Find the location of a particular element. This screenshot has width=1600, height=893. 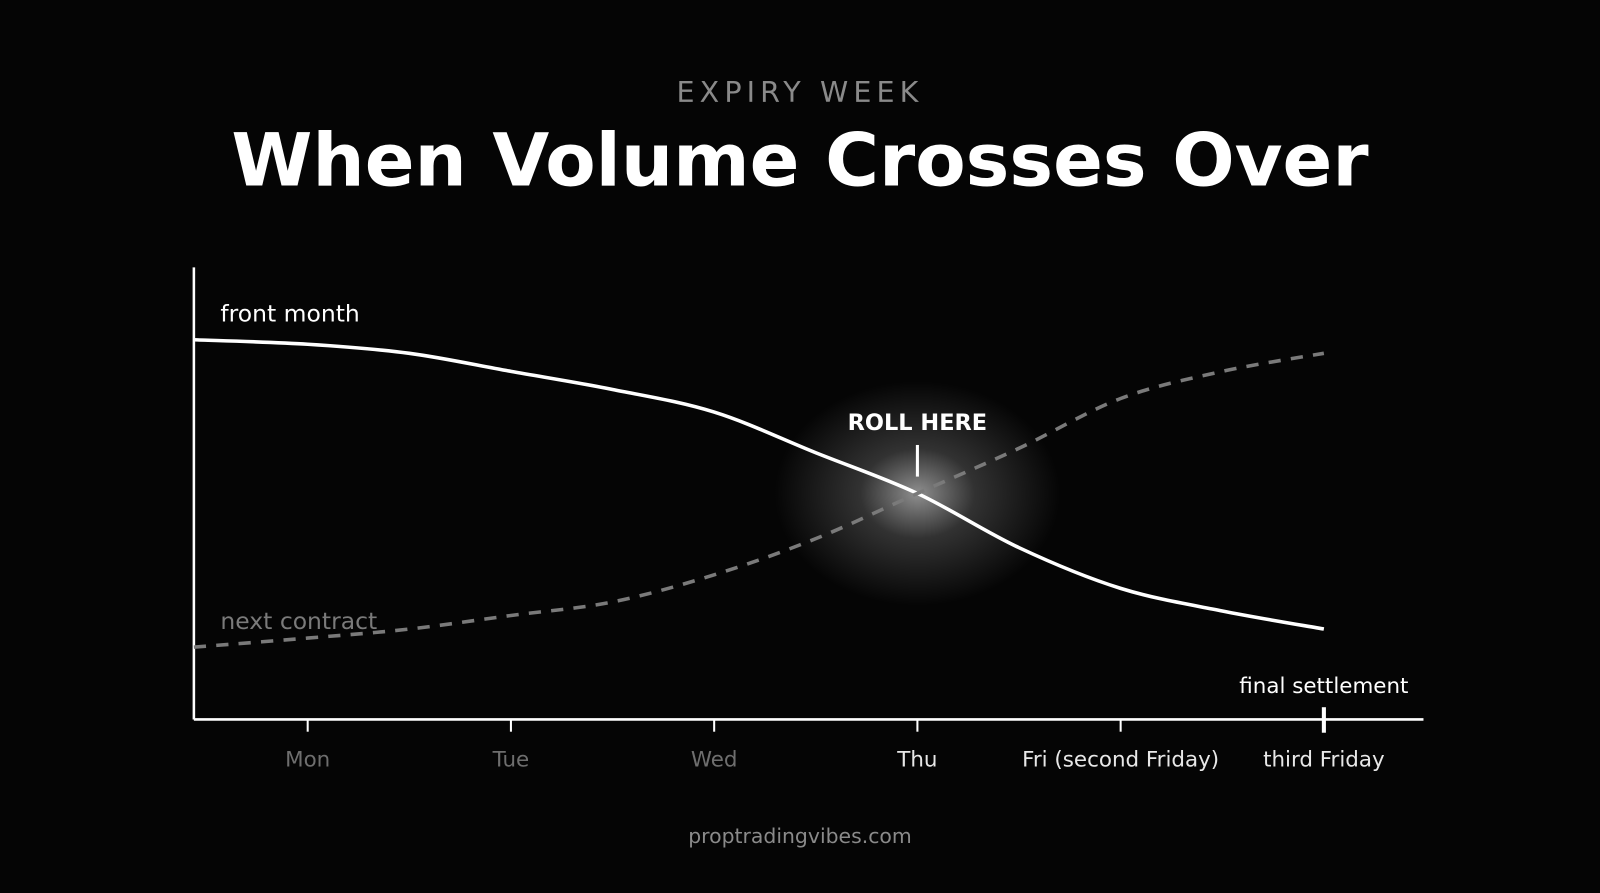

annotation: final settlement is located at coordinates (1323, 686).